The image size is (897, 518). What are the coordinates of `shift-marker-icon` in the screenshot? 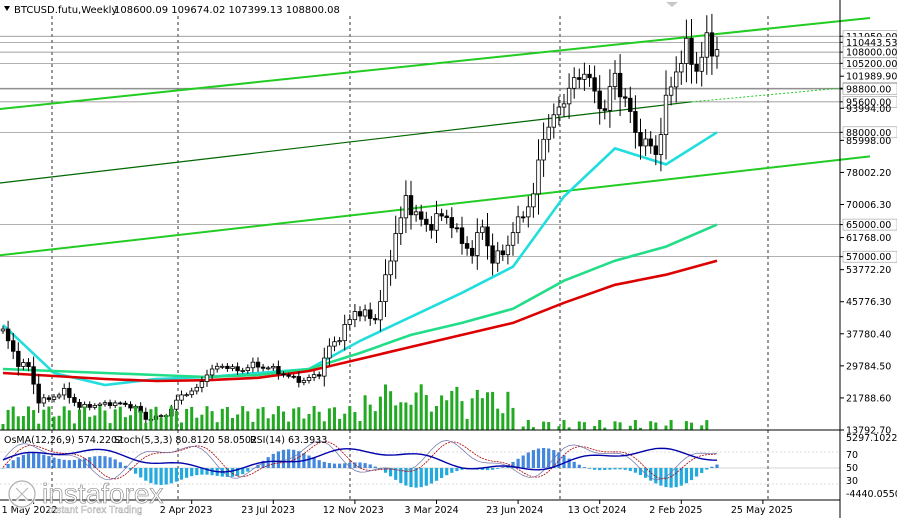 It's located at (672, 4).